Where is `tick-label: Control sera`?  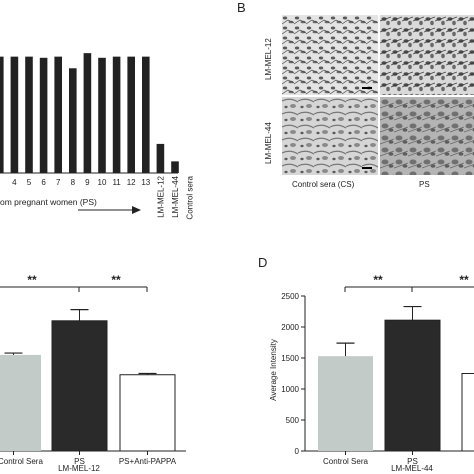
tick-label: Control sera is located at coordinates (190, 197).